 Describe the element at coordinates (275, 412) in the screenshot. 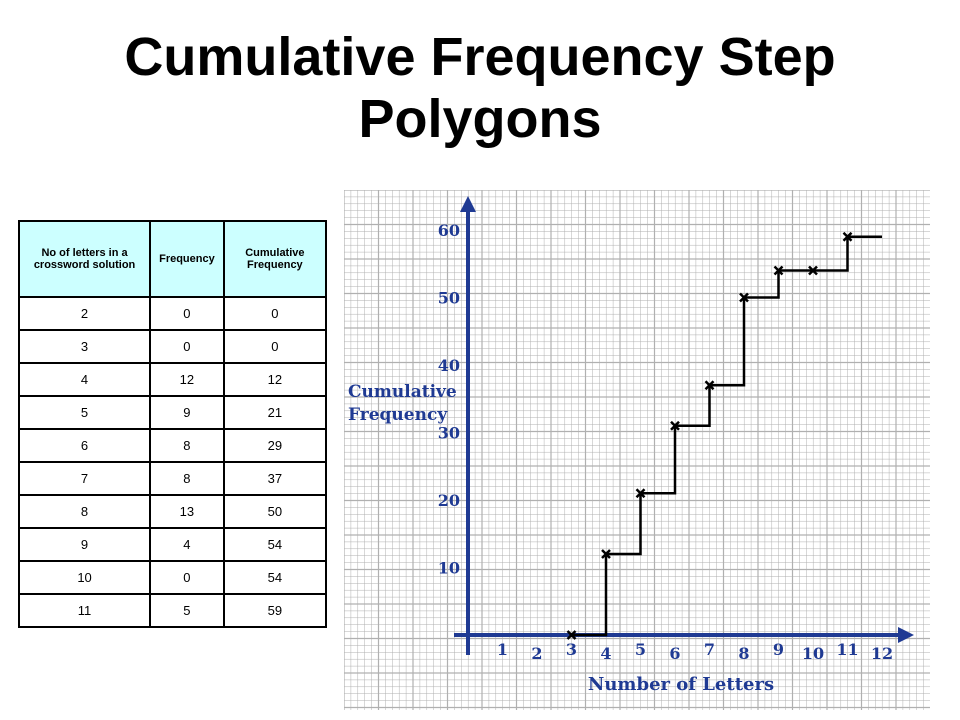

I see `cell-cumulative: 21` at that location.